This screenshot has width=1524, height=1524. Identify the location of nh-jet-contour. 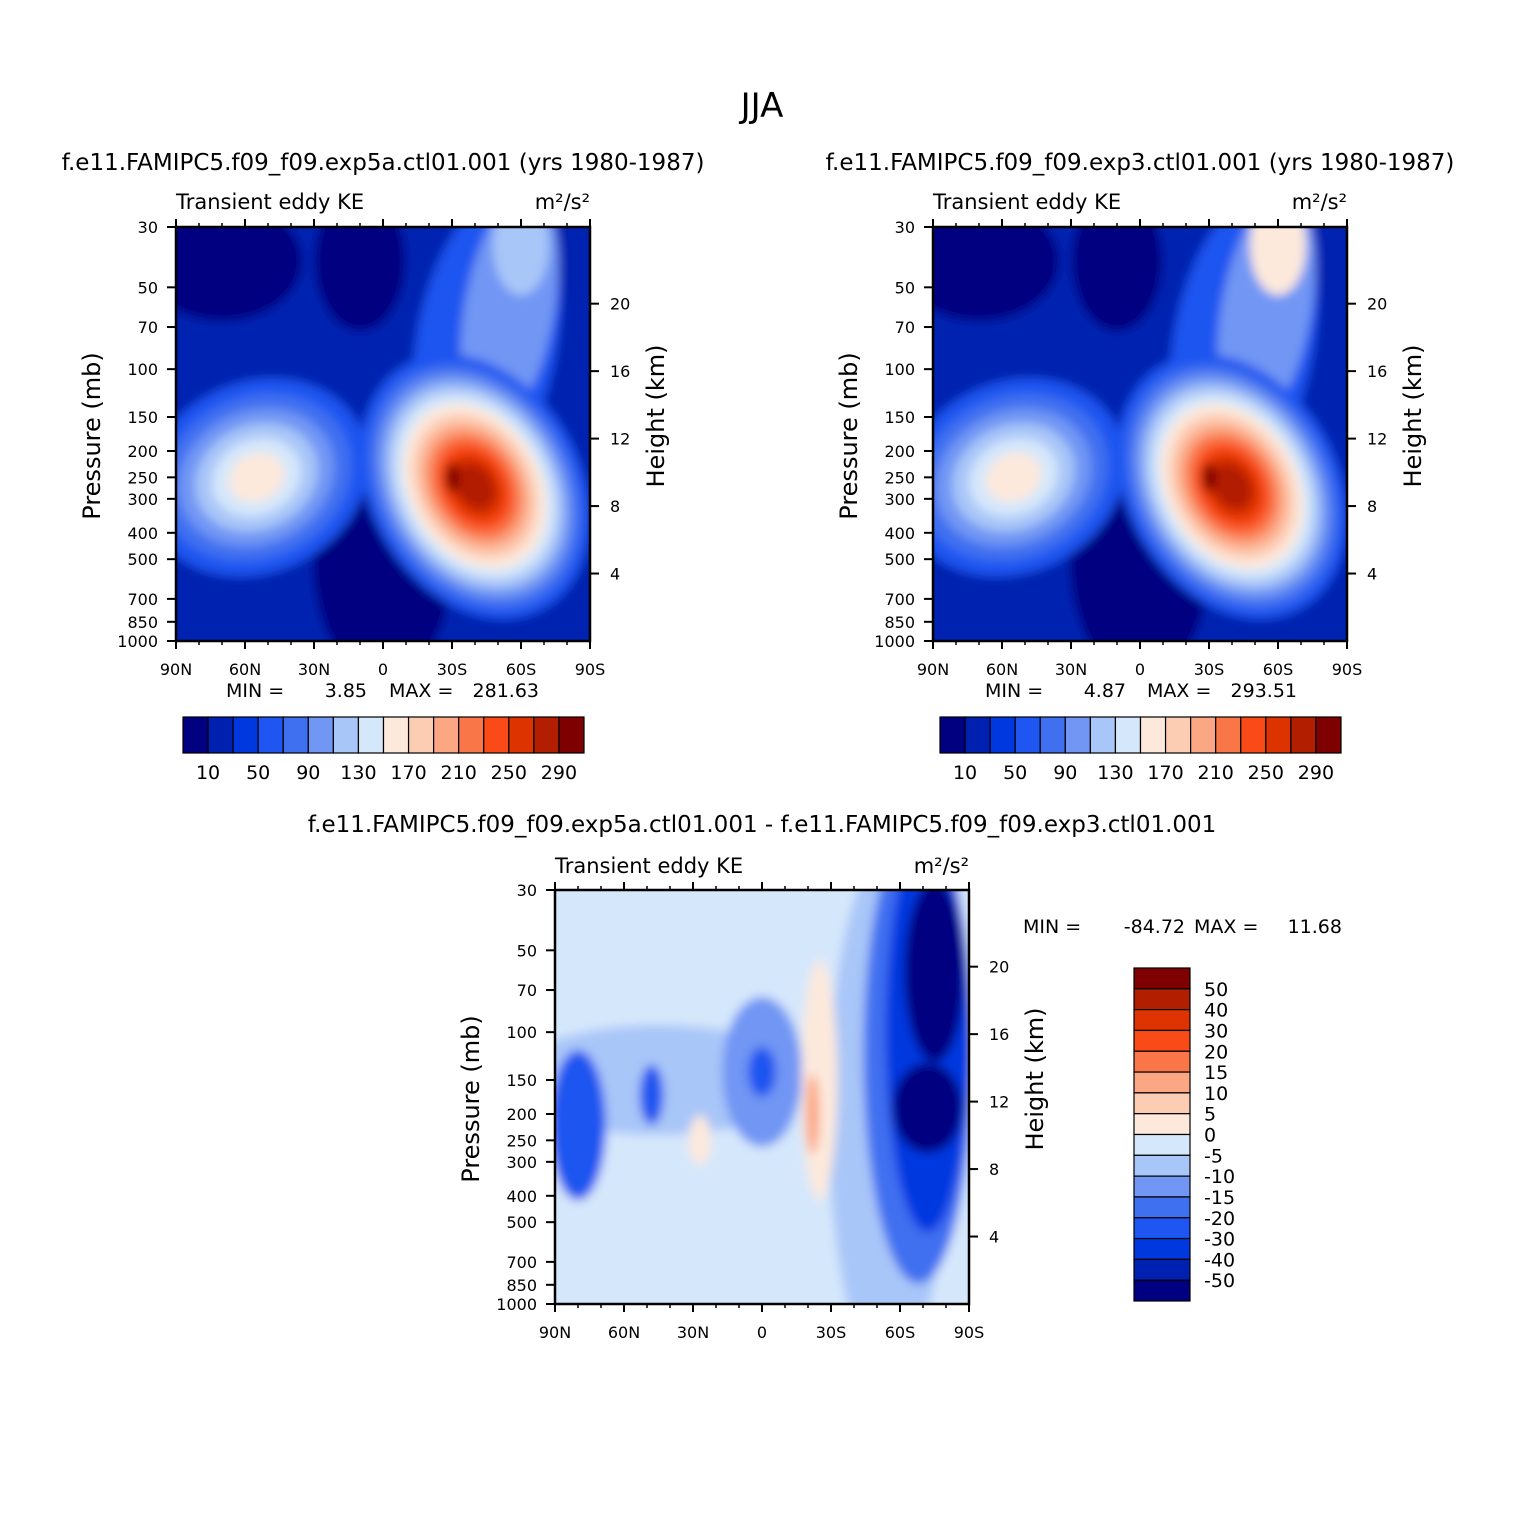
(256, 477).